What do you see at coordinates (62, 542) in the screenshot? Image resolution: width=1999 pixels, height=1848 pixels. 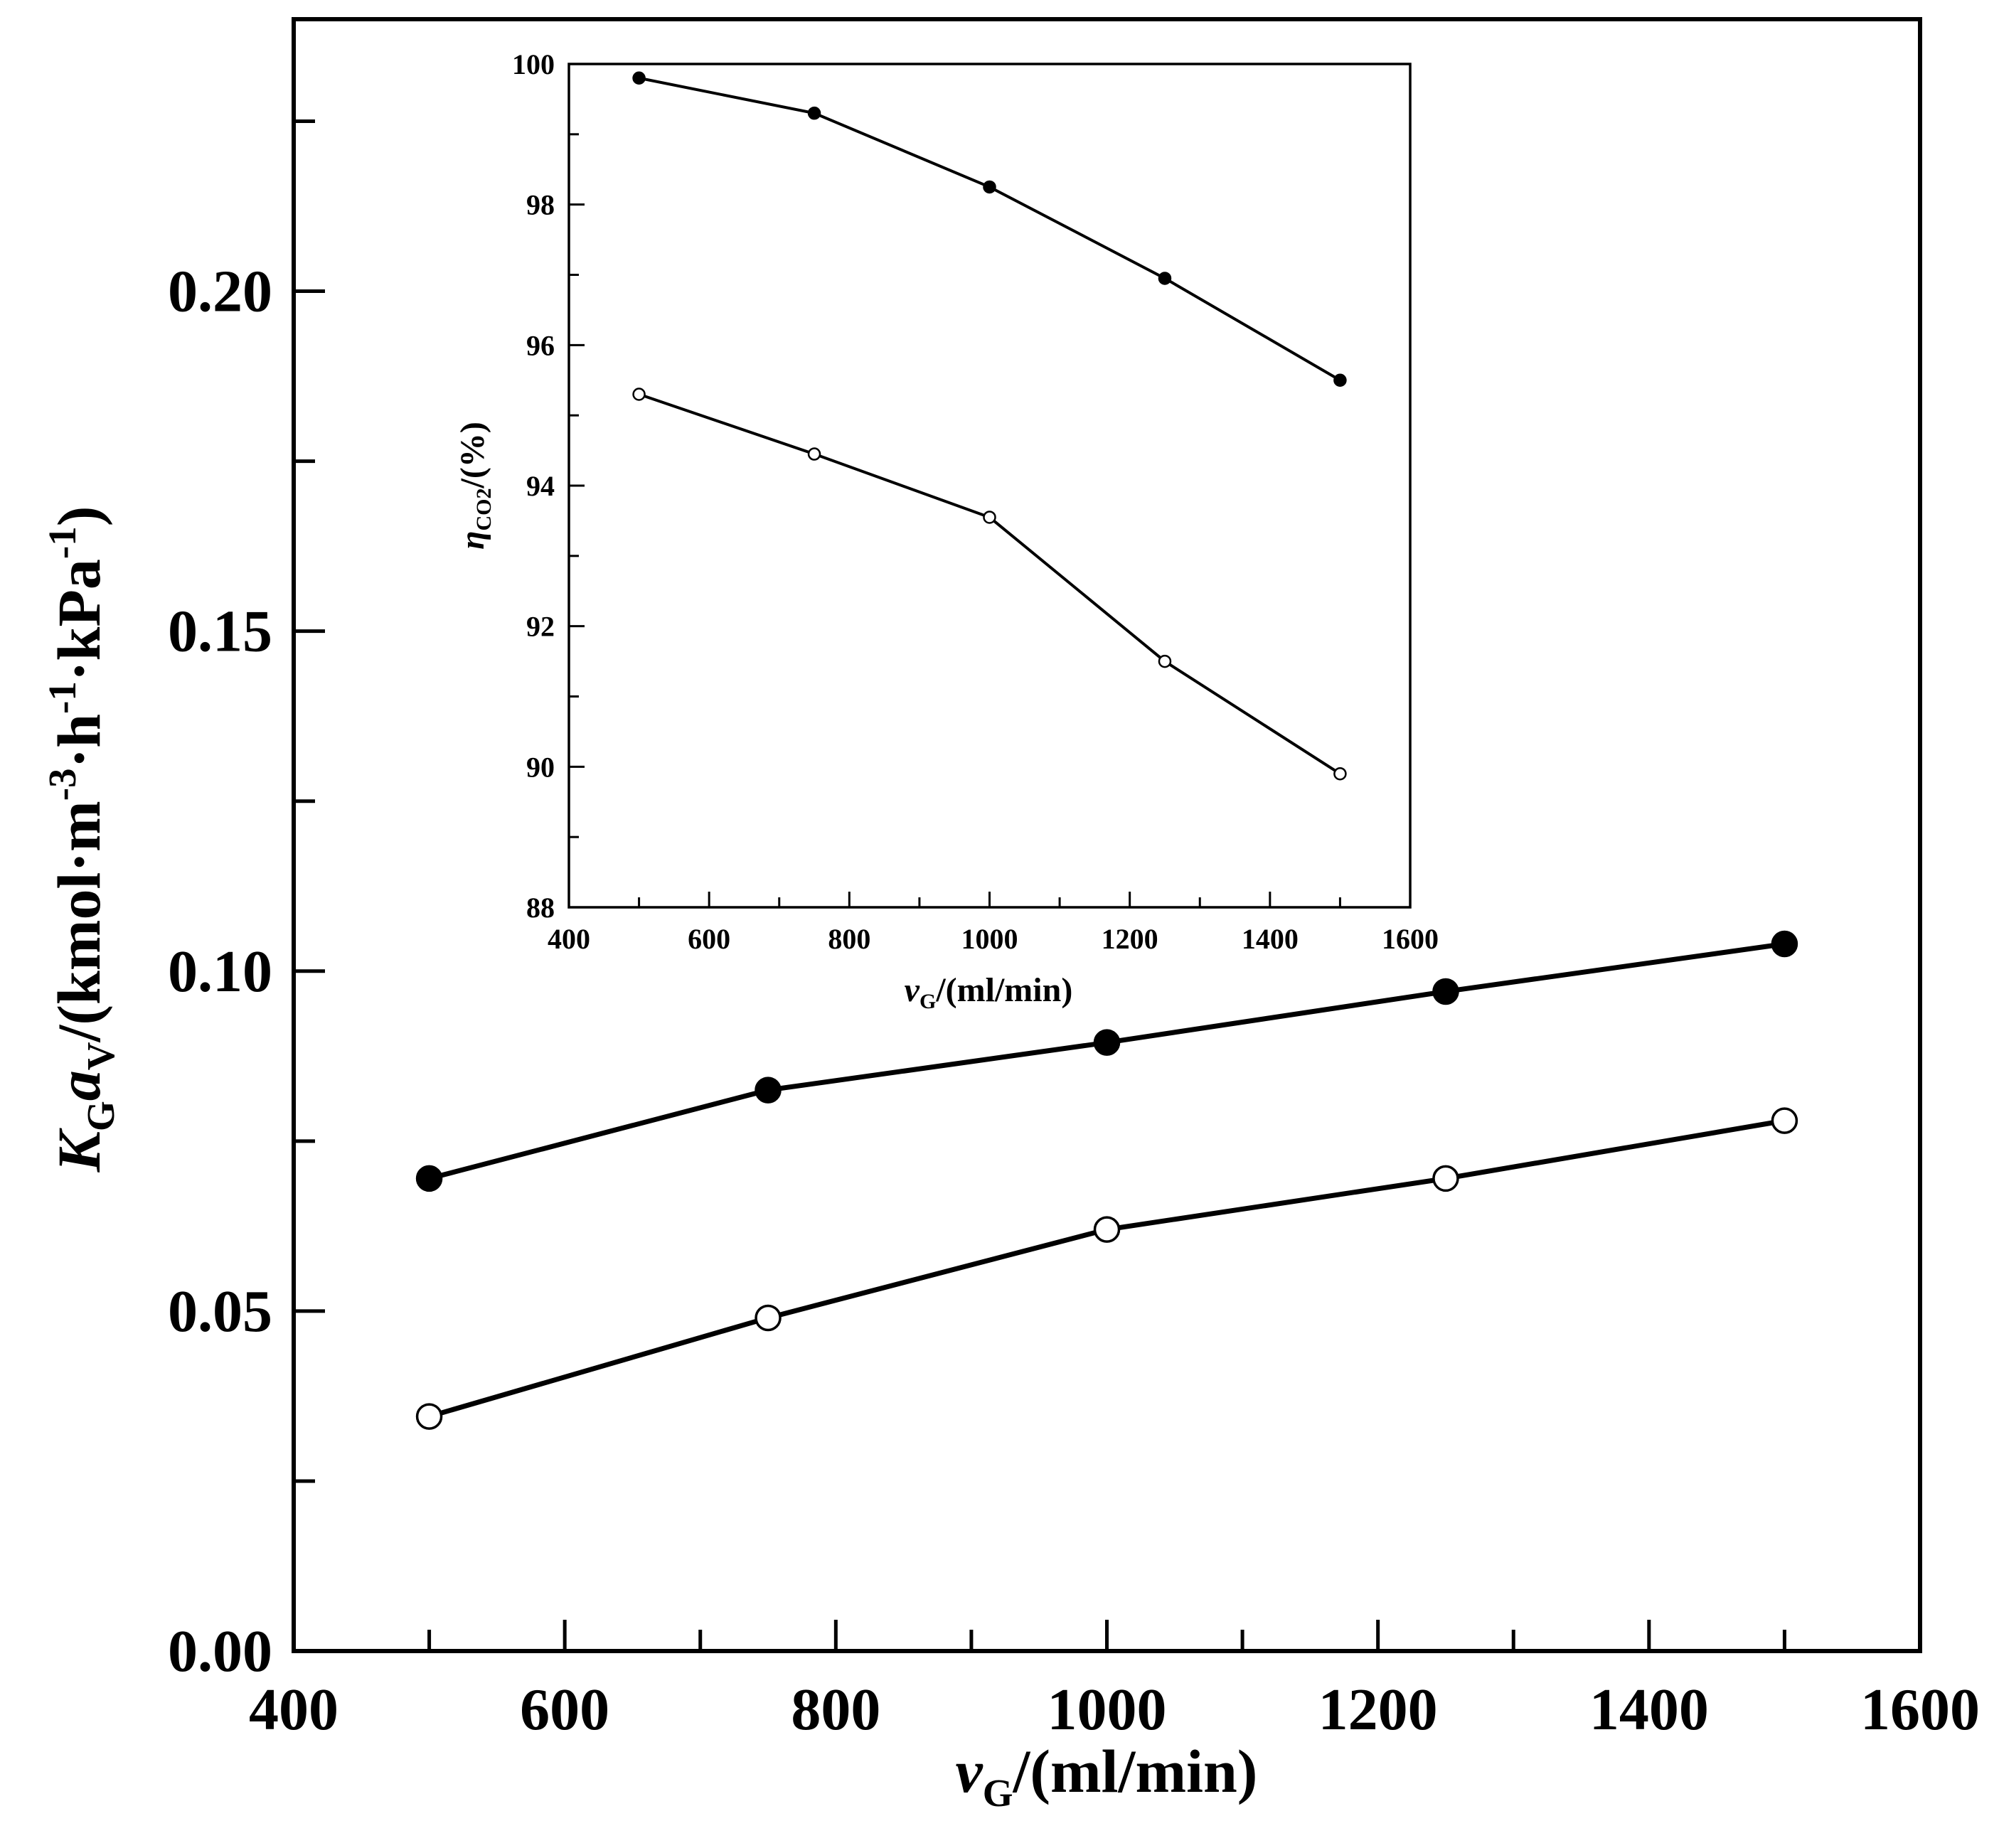 I see `y-axis-superscript-c: -1` at bounding box center [62, 542].